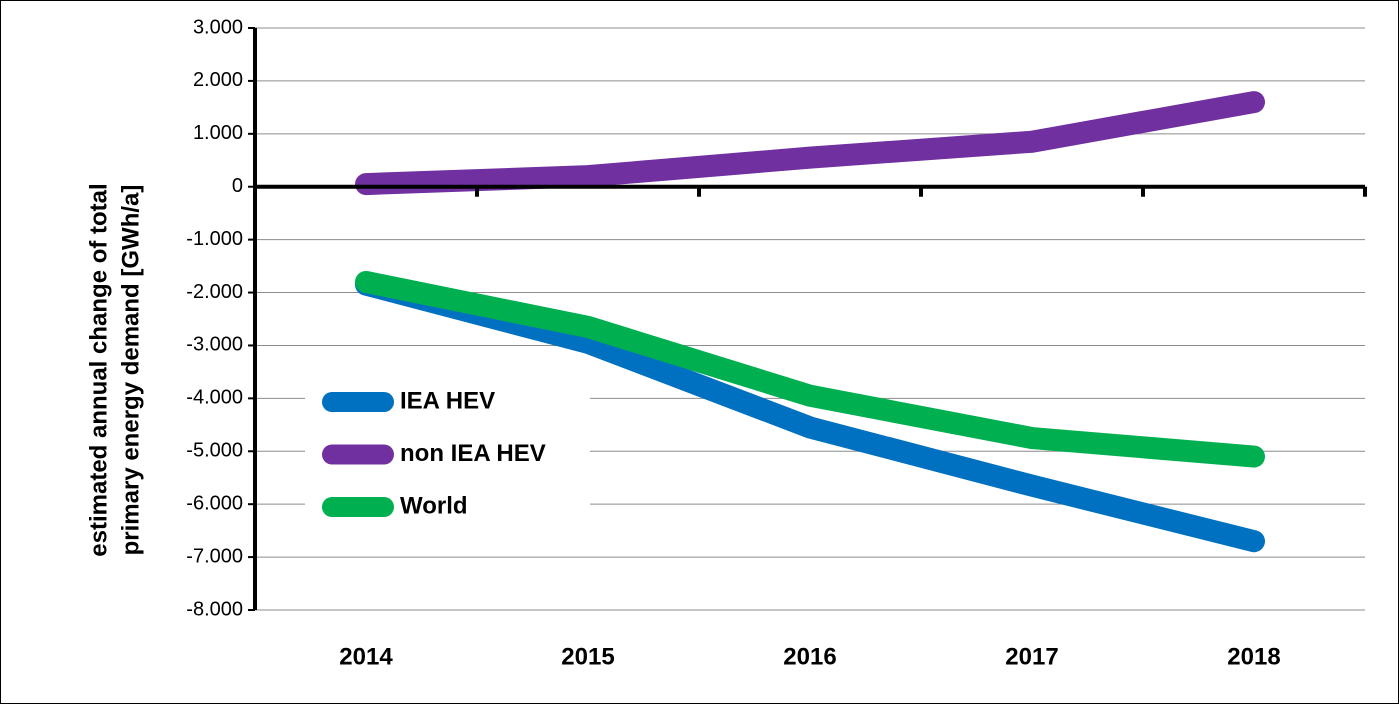 The height and width of the screenshot is (704, 1399). Describe the element at coordinates (473, 453) in the screenshot. I see `legend-label: non IEA HEV` at that location.